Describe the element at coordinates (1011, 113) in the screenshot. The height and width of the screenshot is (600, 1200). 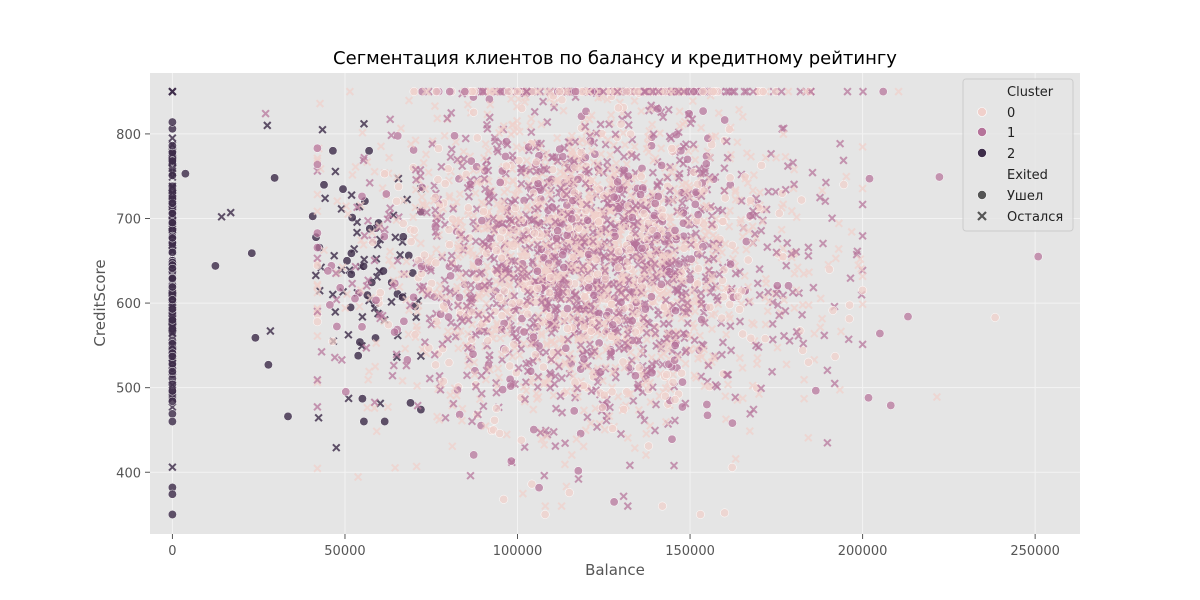
I see `legend-cluster-0-label: 0` at that location.